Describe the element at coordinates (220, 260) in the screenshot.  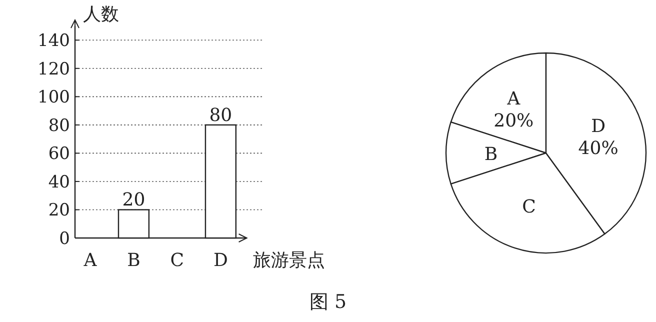
I see `x-tick-label: D` at that location.